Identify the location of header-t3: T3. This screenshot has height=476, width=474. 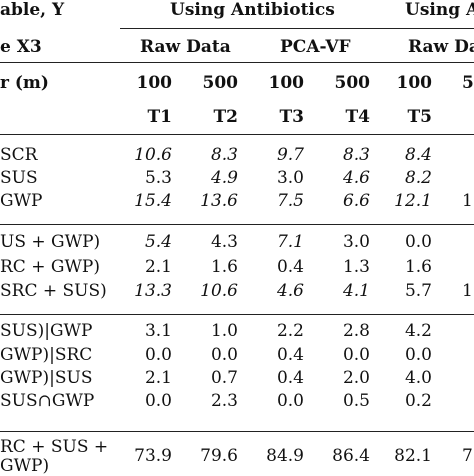
(291, 117).